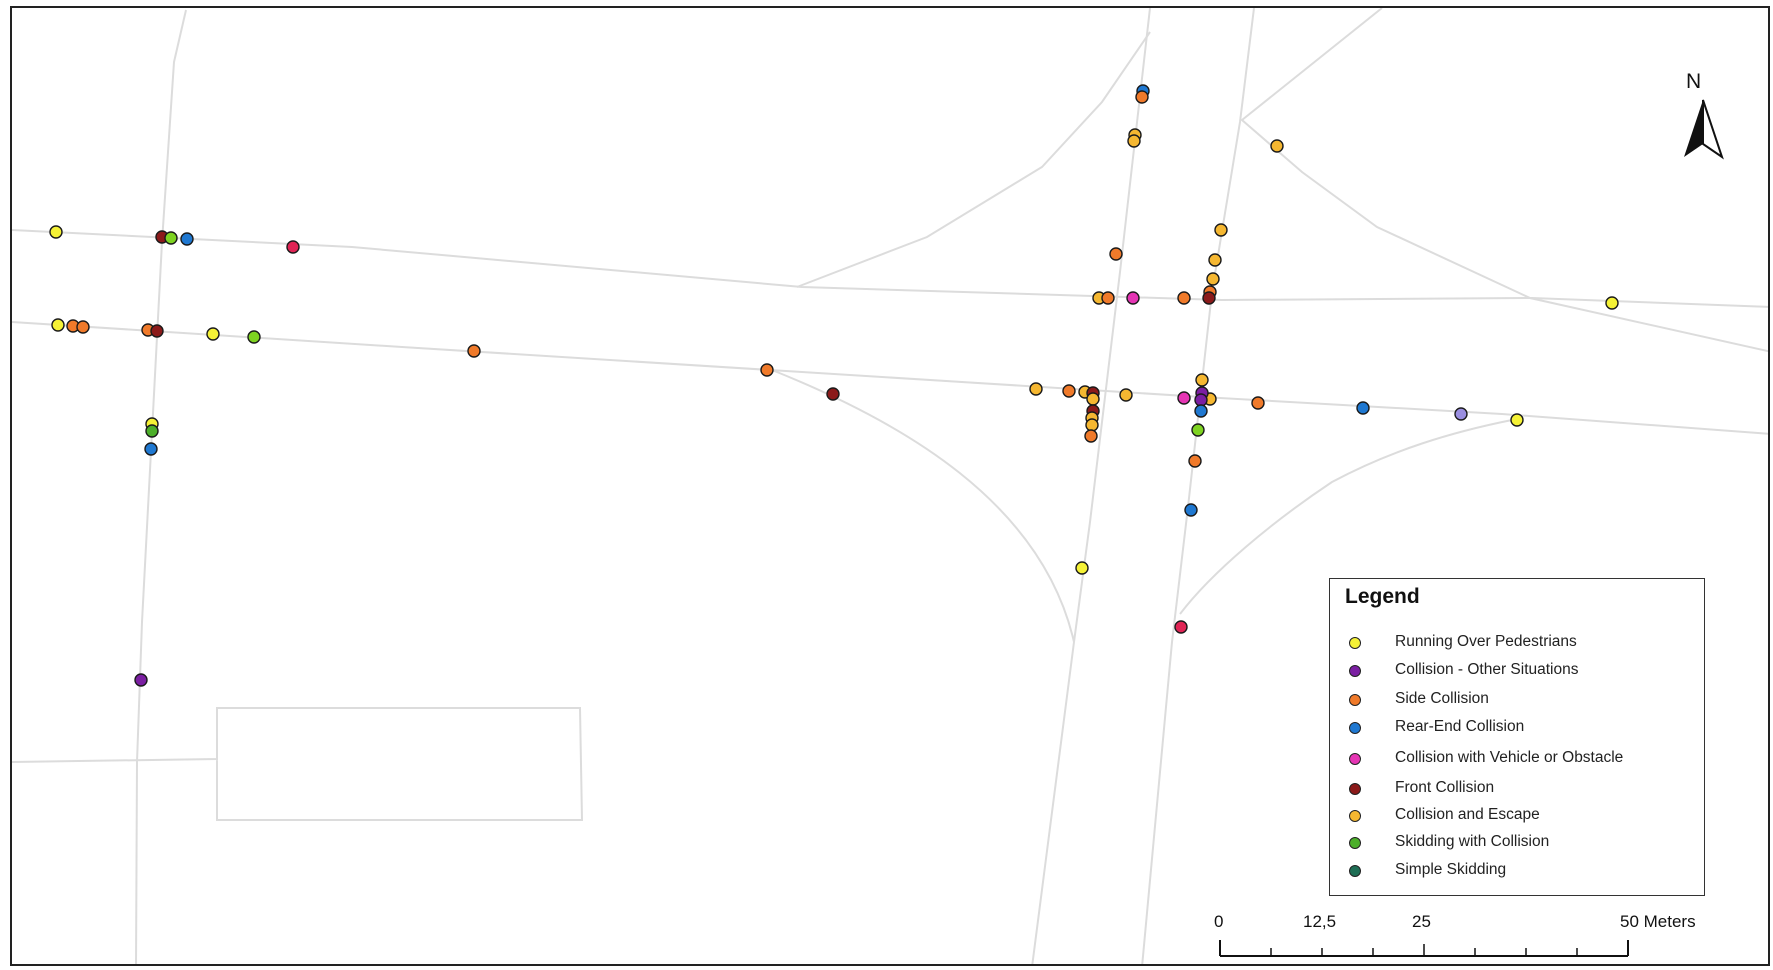 This screenshot has height=970, width=1773. I want to click on legend-label: Front Collision, so click(1444, 788).